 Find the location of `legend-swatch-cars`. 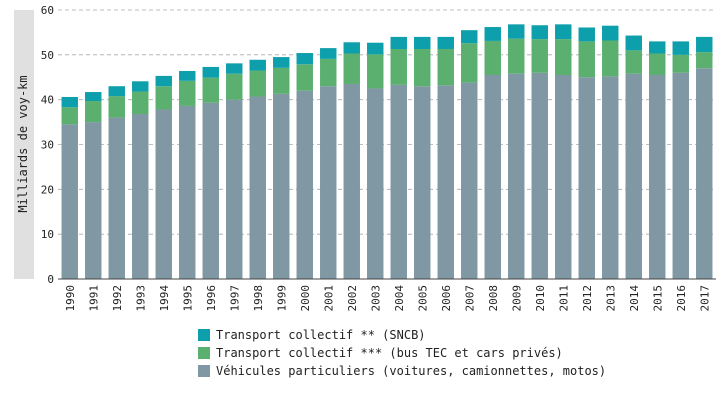

legend-swatch-cars is located at coordinates (204, 371).